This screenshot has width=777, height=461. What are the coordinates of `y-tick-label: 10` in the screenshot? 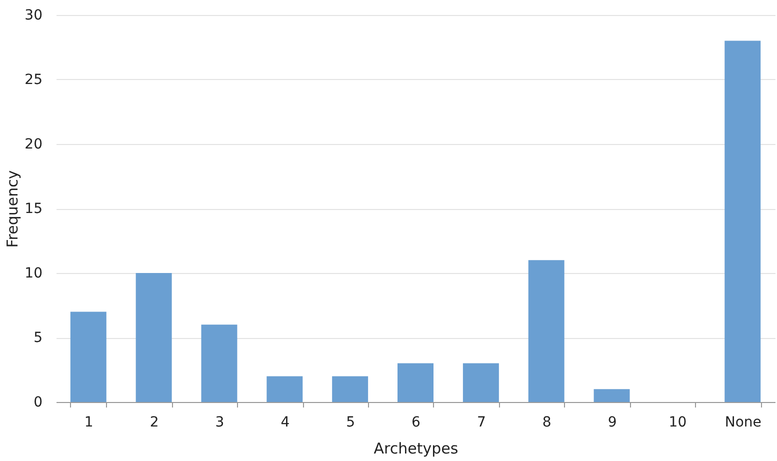 It's located at (33, 274).